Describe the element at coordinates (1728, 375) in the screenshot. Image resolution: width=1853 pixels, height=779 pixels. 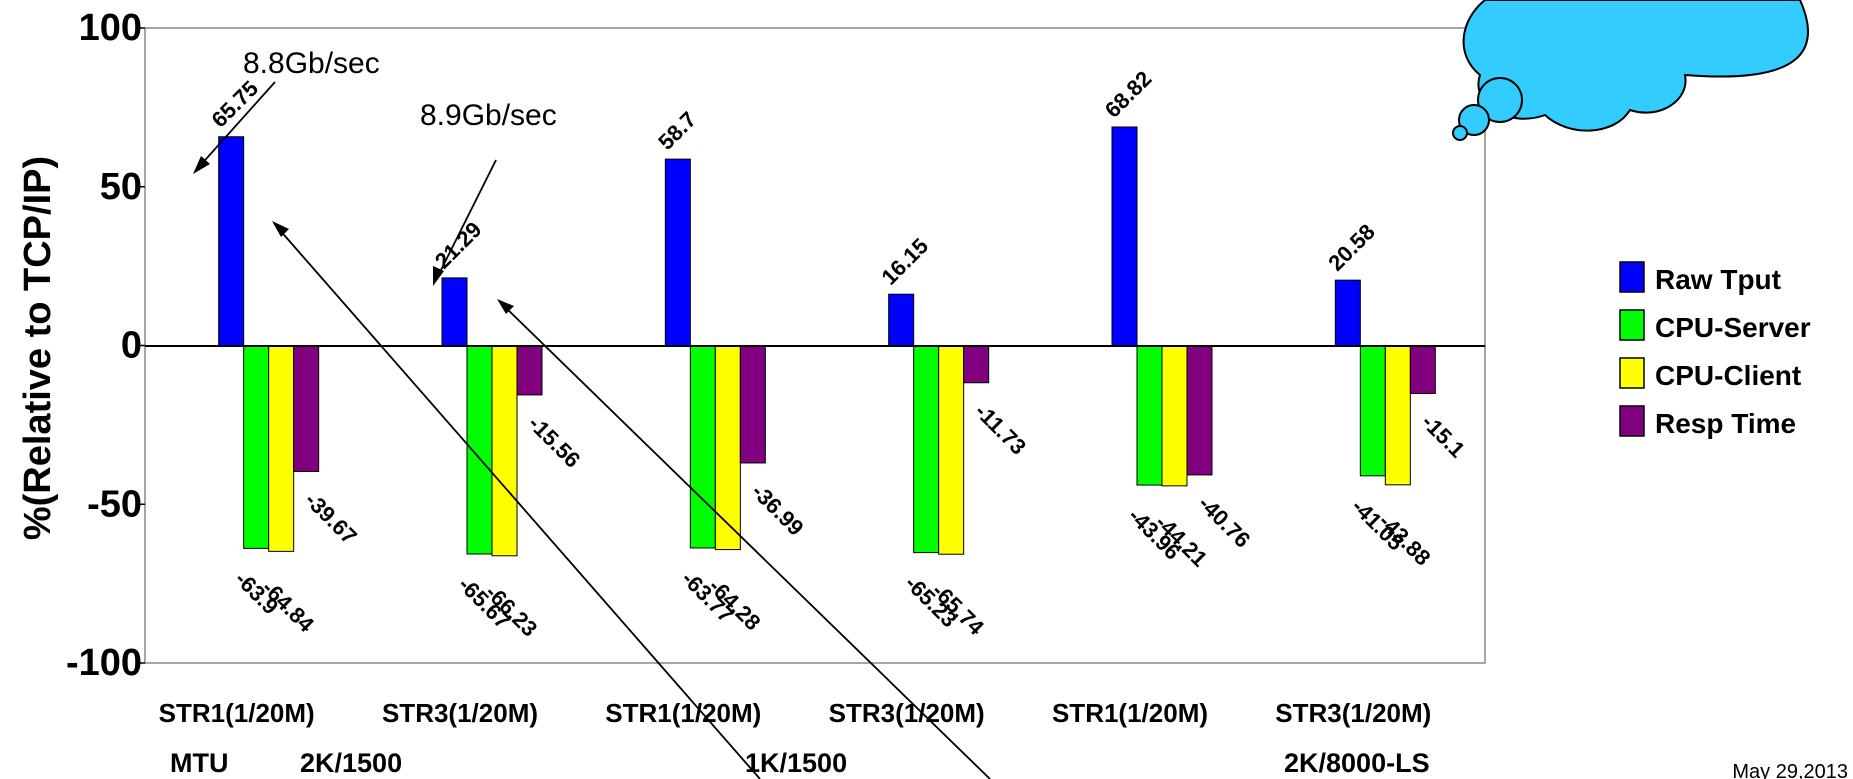
I see `legend-label: CPU-Client` at that location.